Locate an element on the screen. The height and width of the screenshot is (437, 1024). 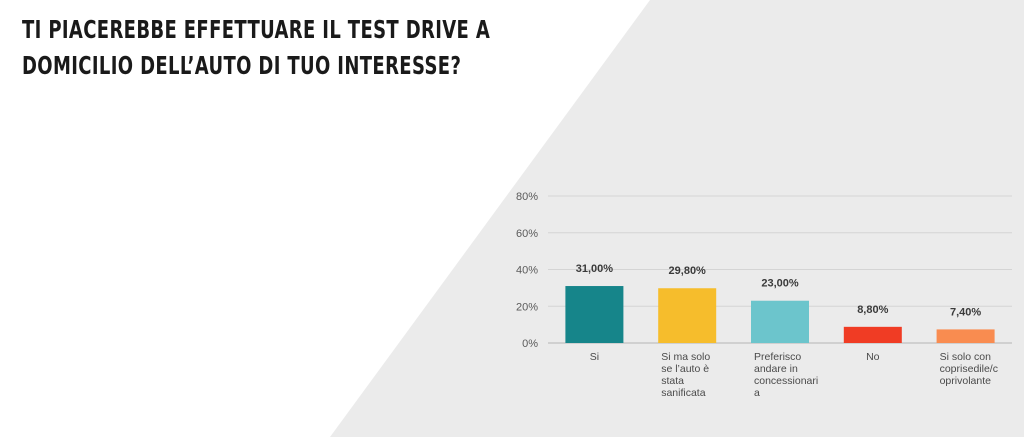
category-label-line: se l’auto è is located at coordinates (685, 369).